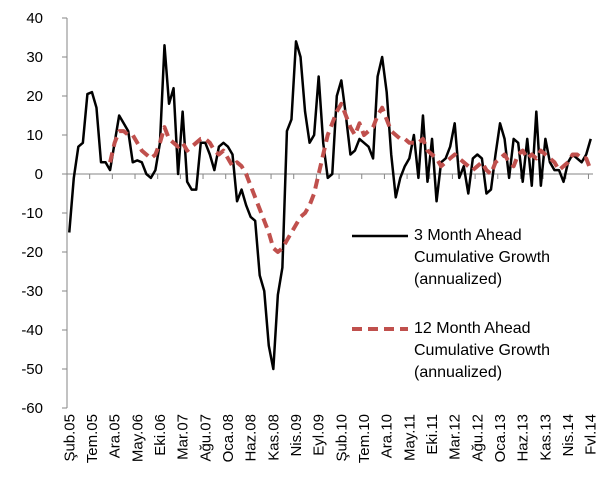 The height and width of the screenshot is (487, 600). I want to click on x-tick-label: Ara.10, so click(387, 436).